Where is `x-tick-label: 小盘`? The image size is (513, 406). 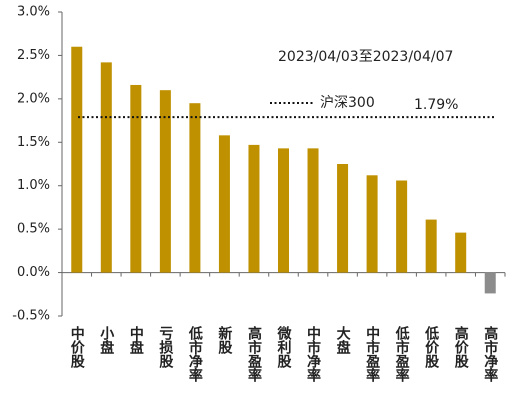
x-tick-label: 小盘 is located at coordinates (106, 340).